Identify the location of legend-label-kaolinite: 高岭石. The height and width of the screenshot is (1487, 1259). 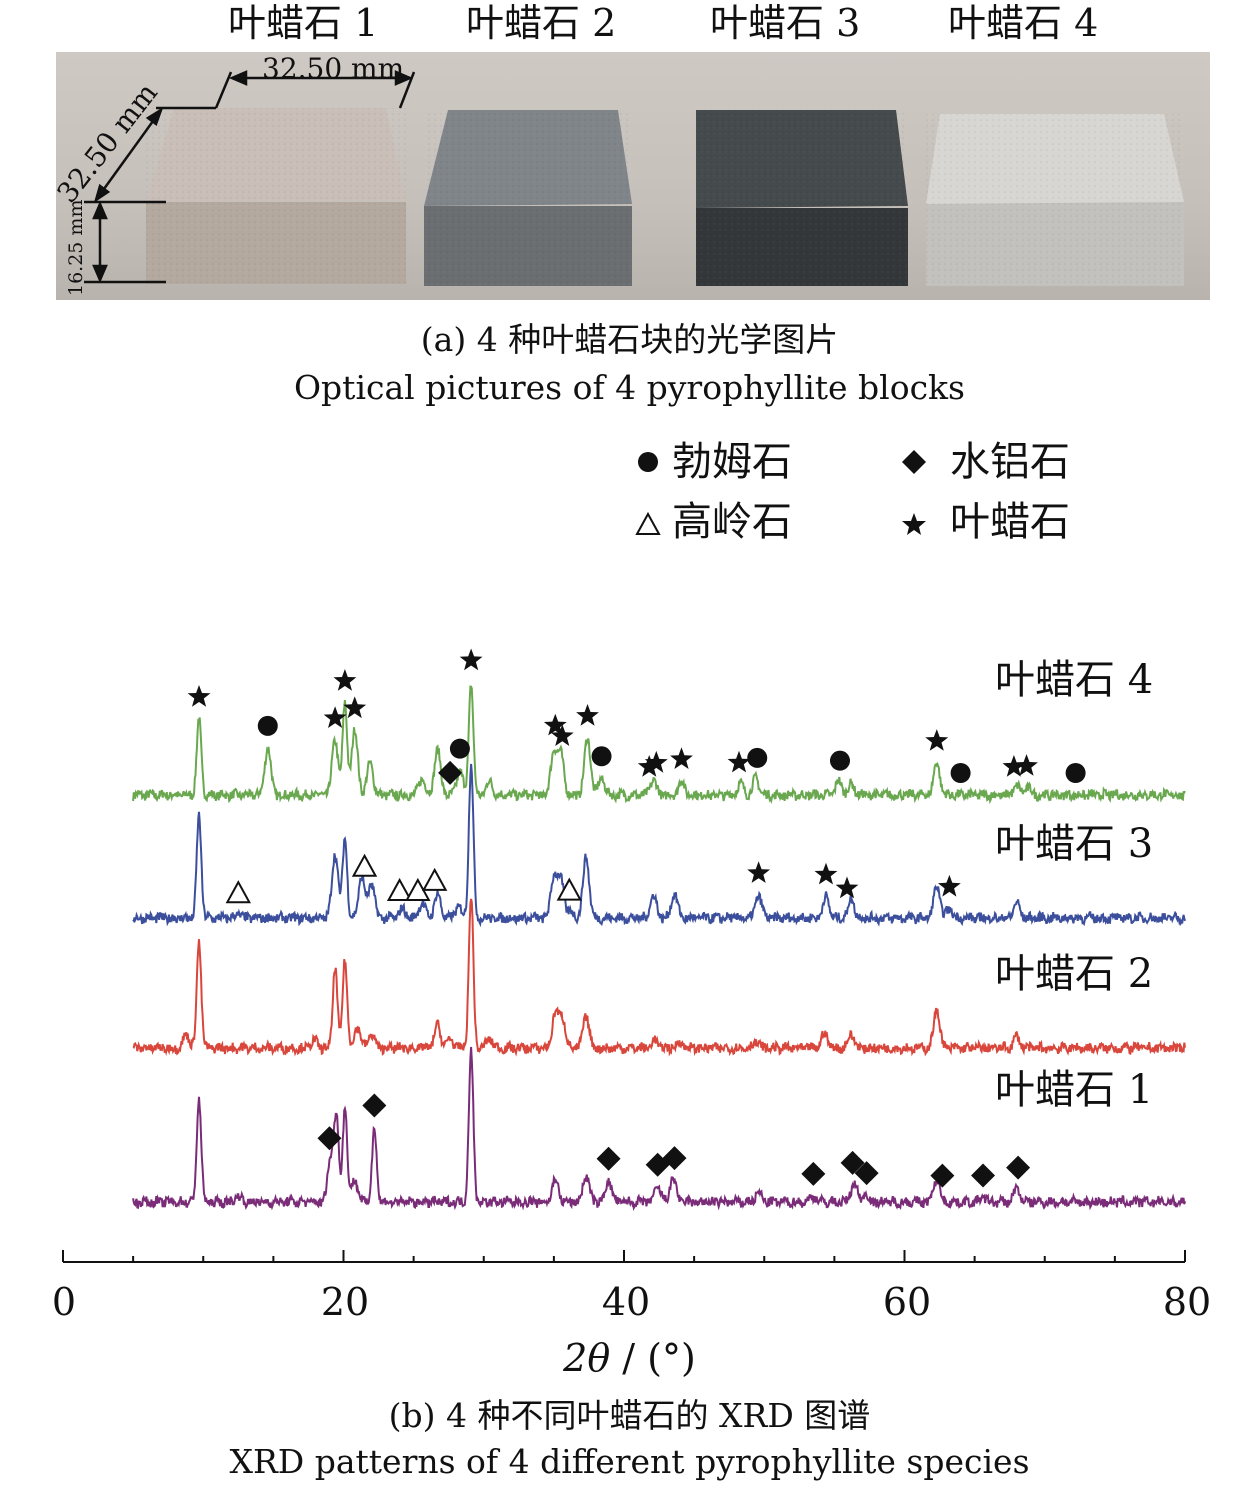
(732, 522).